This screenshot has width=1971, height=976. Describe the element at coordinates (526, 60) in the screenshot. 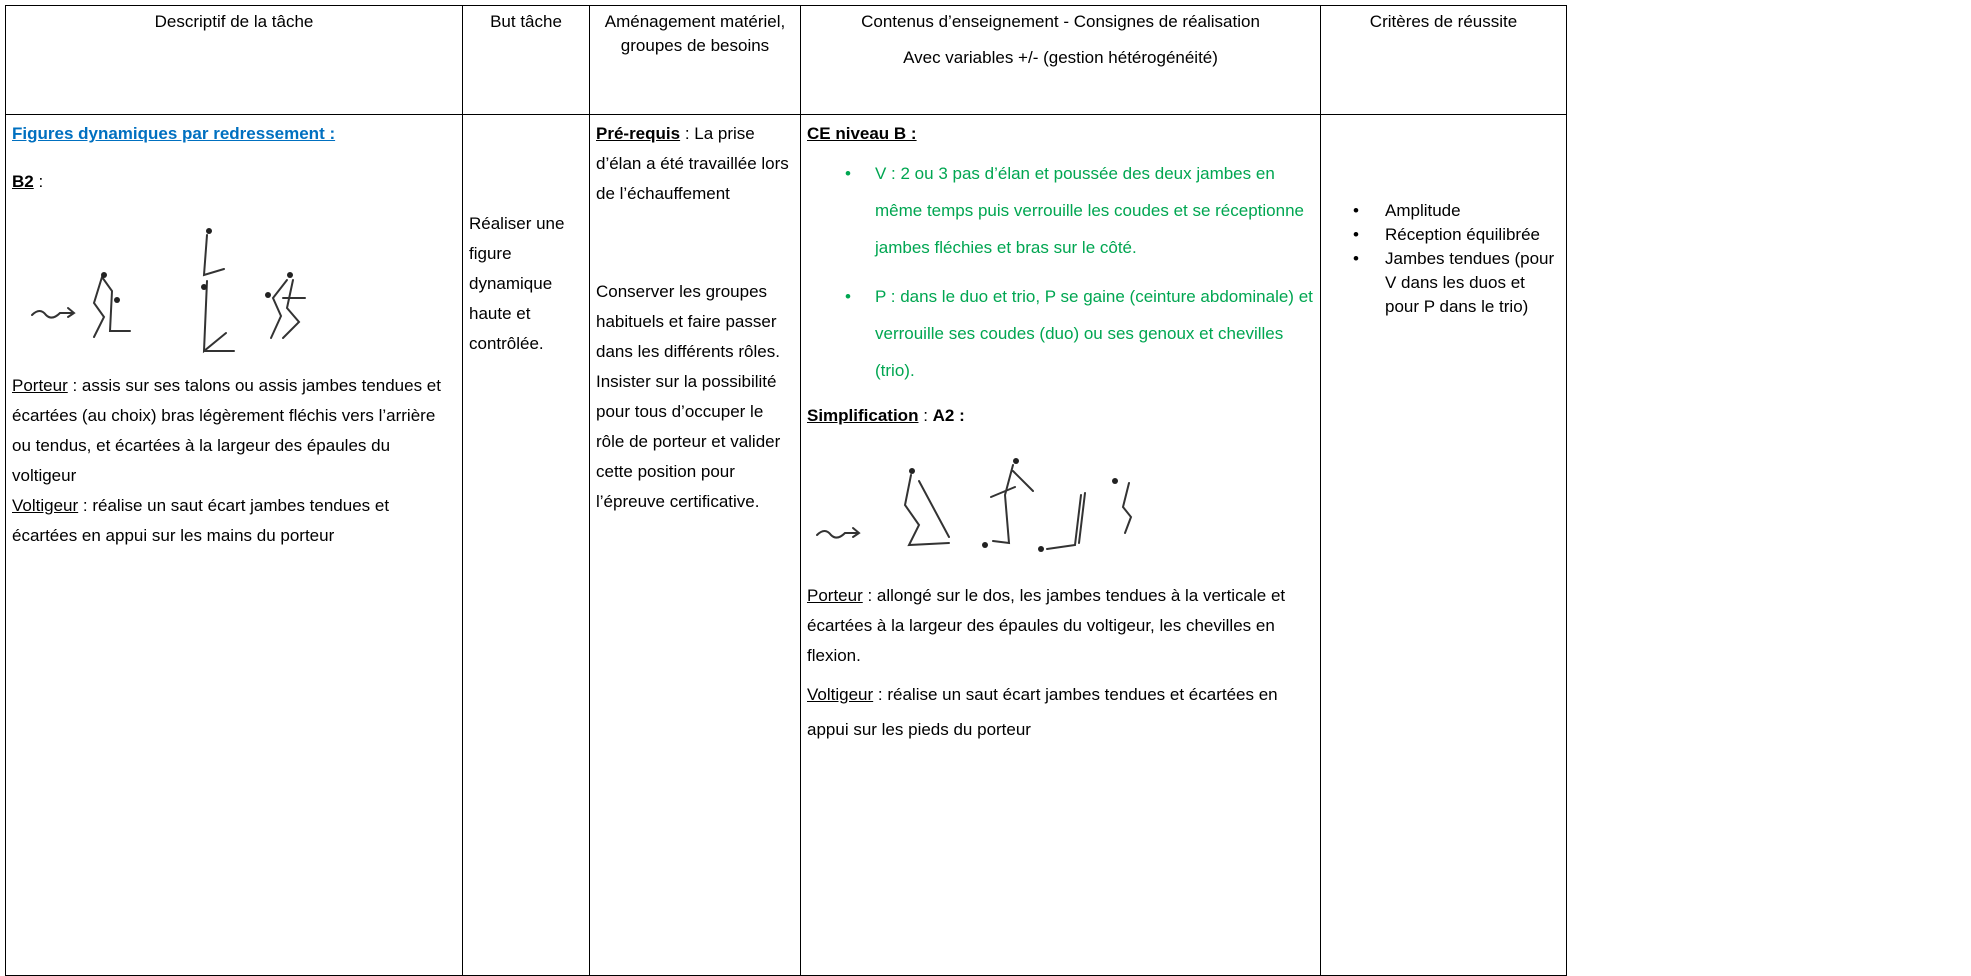

I see `header-cell: But tâche` at that location.